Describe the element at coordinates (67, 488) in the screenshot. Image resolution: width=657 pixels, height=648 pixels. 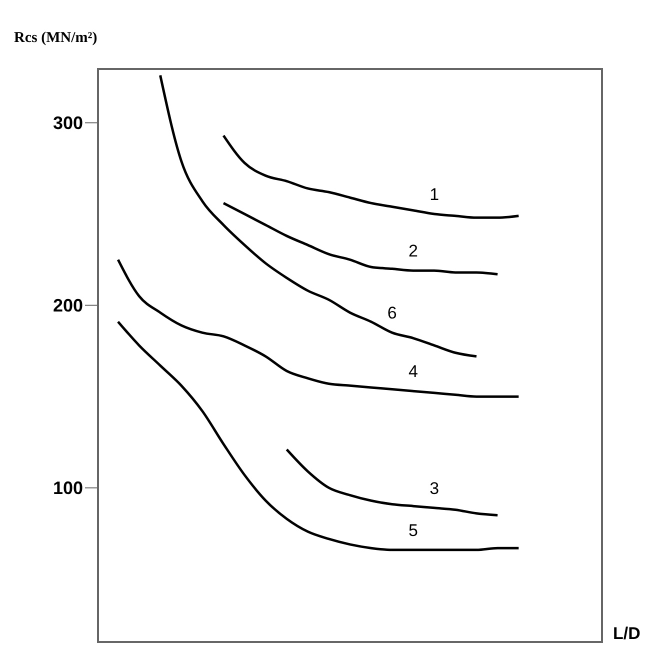
I see `y-tick-label: 100` at that location.